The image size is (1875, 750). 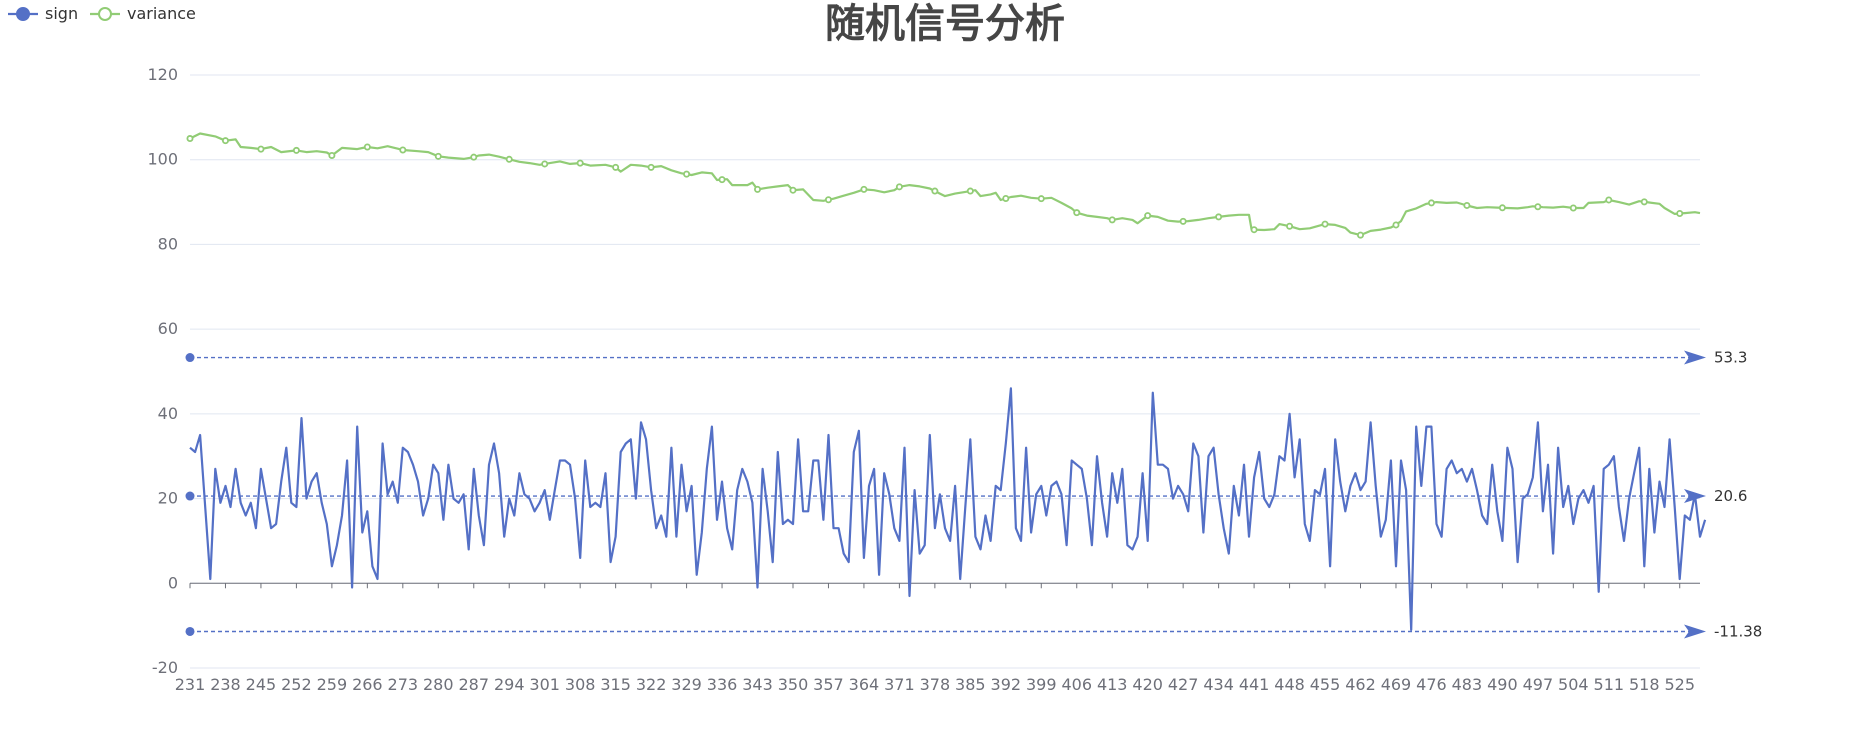 I want to click on y-axis-ticks: -20 0 20 40 60 80 100 120, so click(x=162, y=371).